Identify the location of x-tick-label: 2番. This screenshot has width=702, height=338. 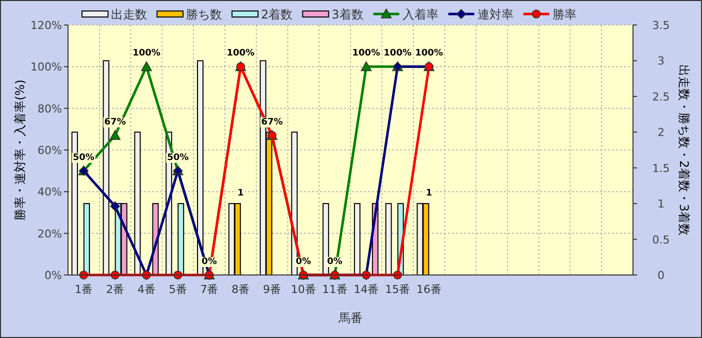
(115, 289).